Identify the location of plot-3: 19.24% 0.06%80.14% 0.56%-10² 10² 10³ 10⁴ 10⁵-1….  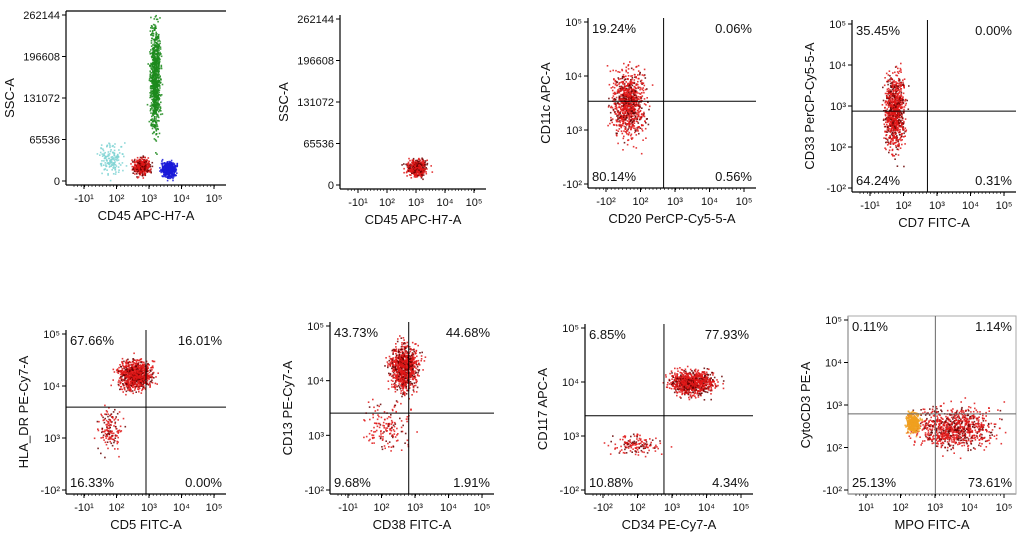
(647, 121).